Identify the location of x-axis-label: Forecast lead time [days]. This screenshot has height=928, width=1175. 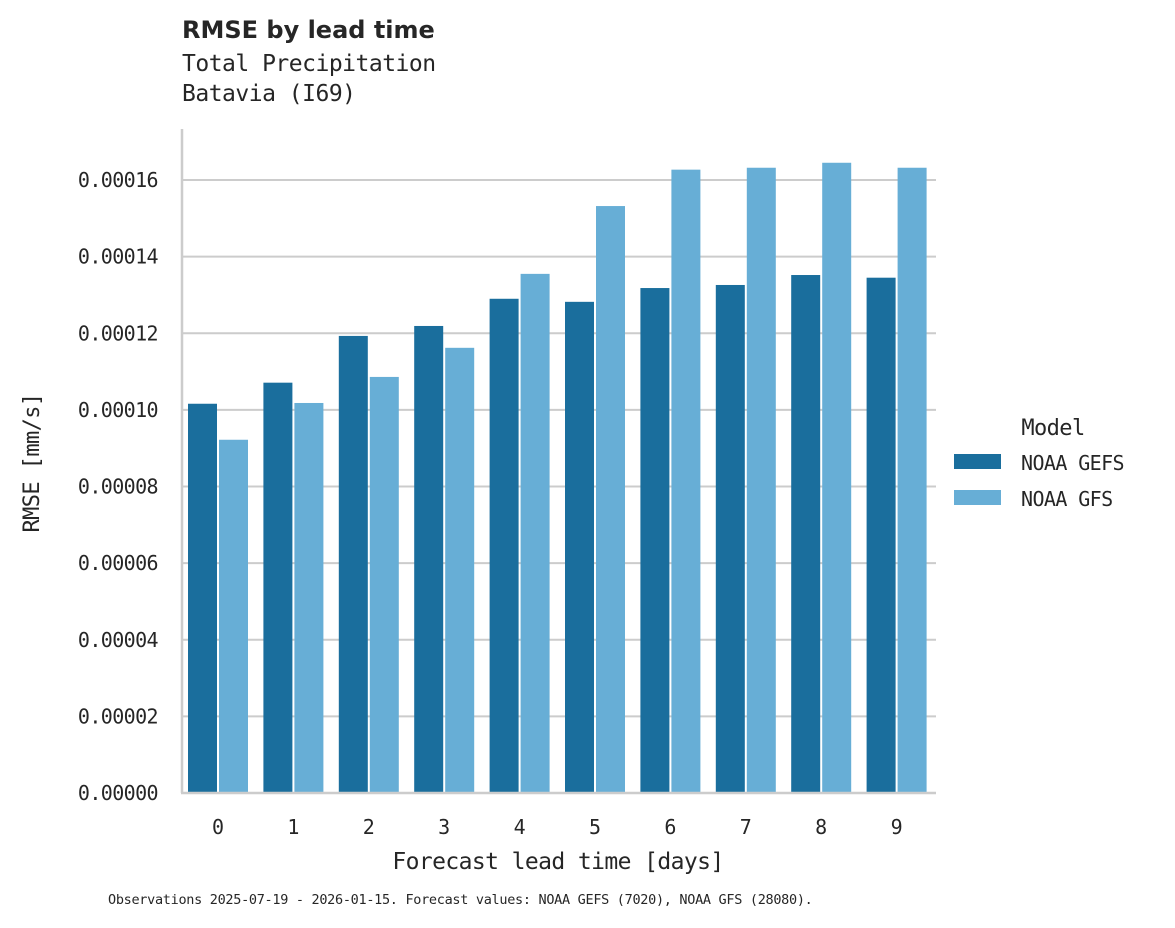
(557, 862).